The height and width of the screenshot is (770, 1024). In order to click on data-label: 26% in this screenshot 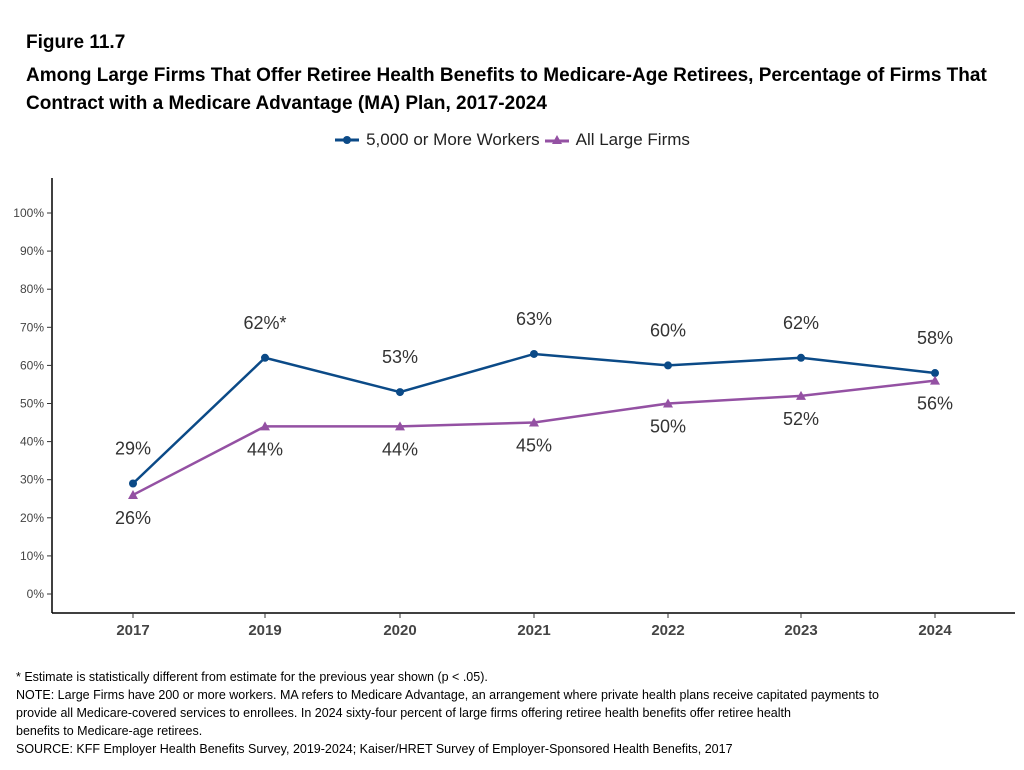, I will do `click(133, 518)`.